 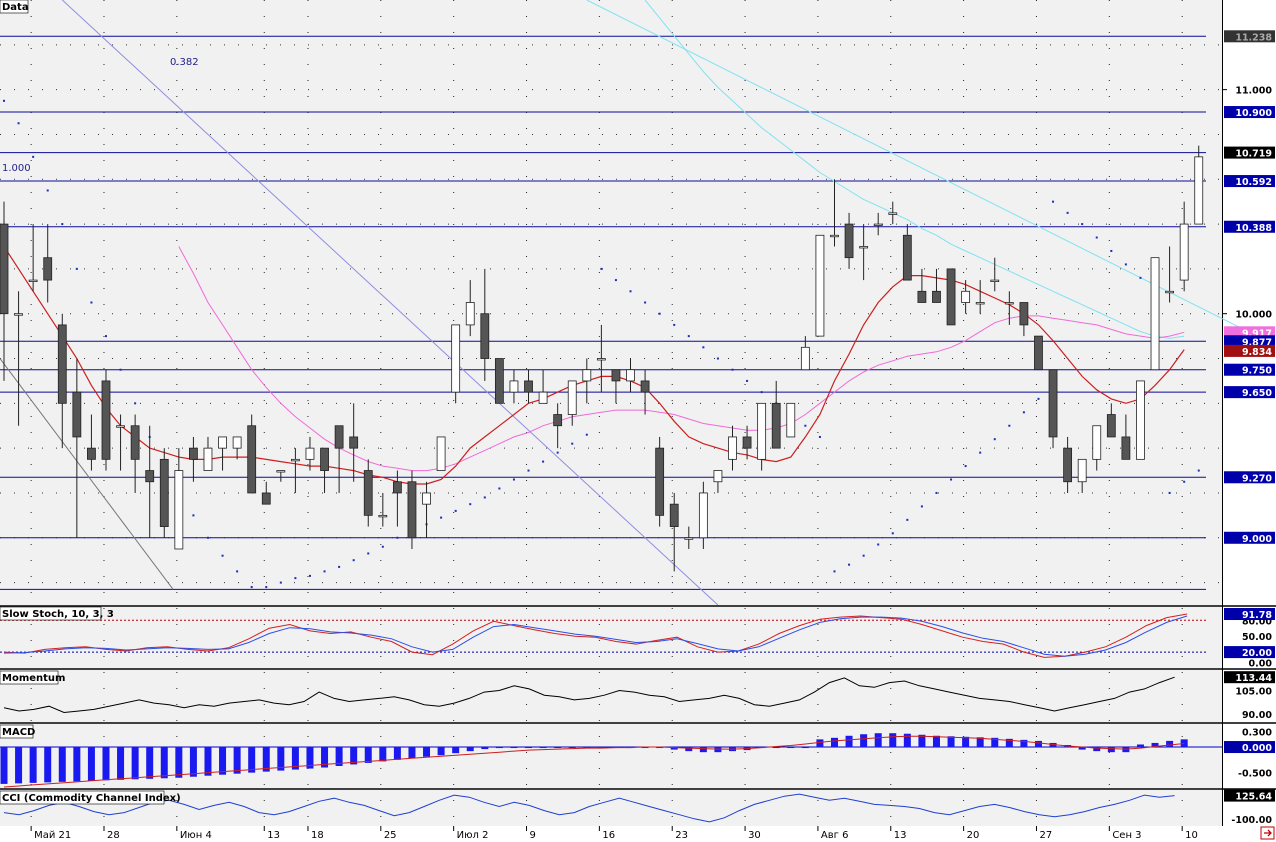 What do you see at coordinates (196, 835) in the screenshot?
I see `date-label: Июн 4` at bounding box center [196, 835].